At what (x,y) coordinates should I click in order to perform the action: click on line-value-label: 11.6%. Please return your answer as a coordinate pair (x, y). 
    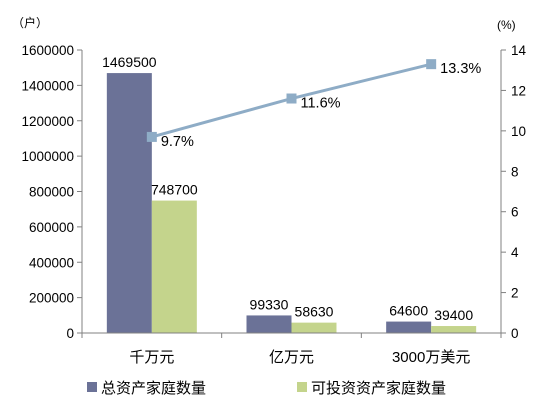
    Looking at the image, I should click on (321, 104).